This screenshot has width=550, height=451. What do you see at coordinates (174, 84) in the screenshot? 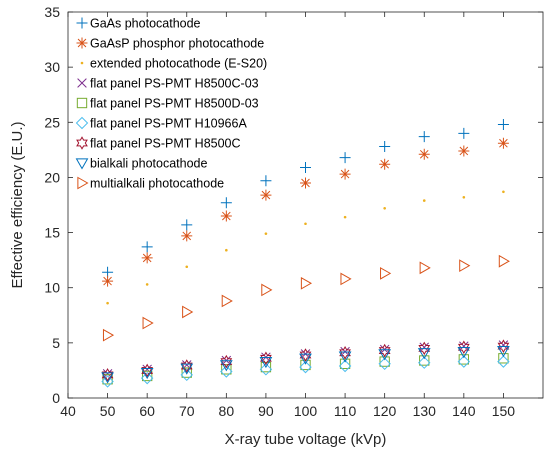
I see `legend-label: flat panel PS-PMT H8500C-03` at bounding box center [174, 84].